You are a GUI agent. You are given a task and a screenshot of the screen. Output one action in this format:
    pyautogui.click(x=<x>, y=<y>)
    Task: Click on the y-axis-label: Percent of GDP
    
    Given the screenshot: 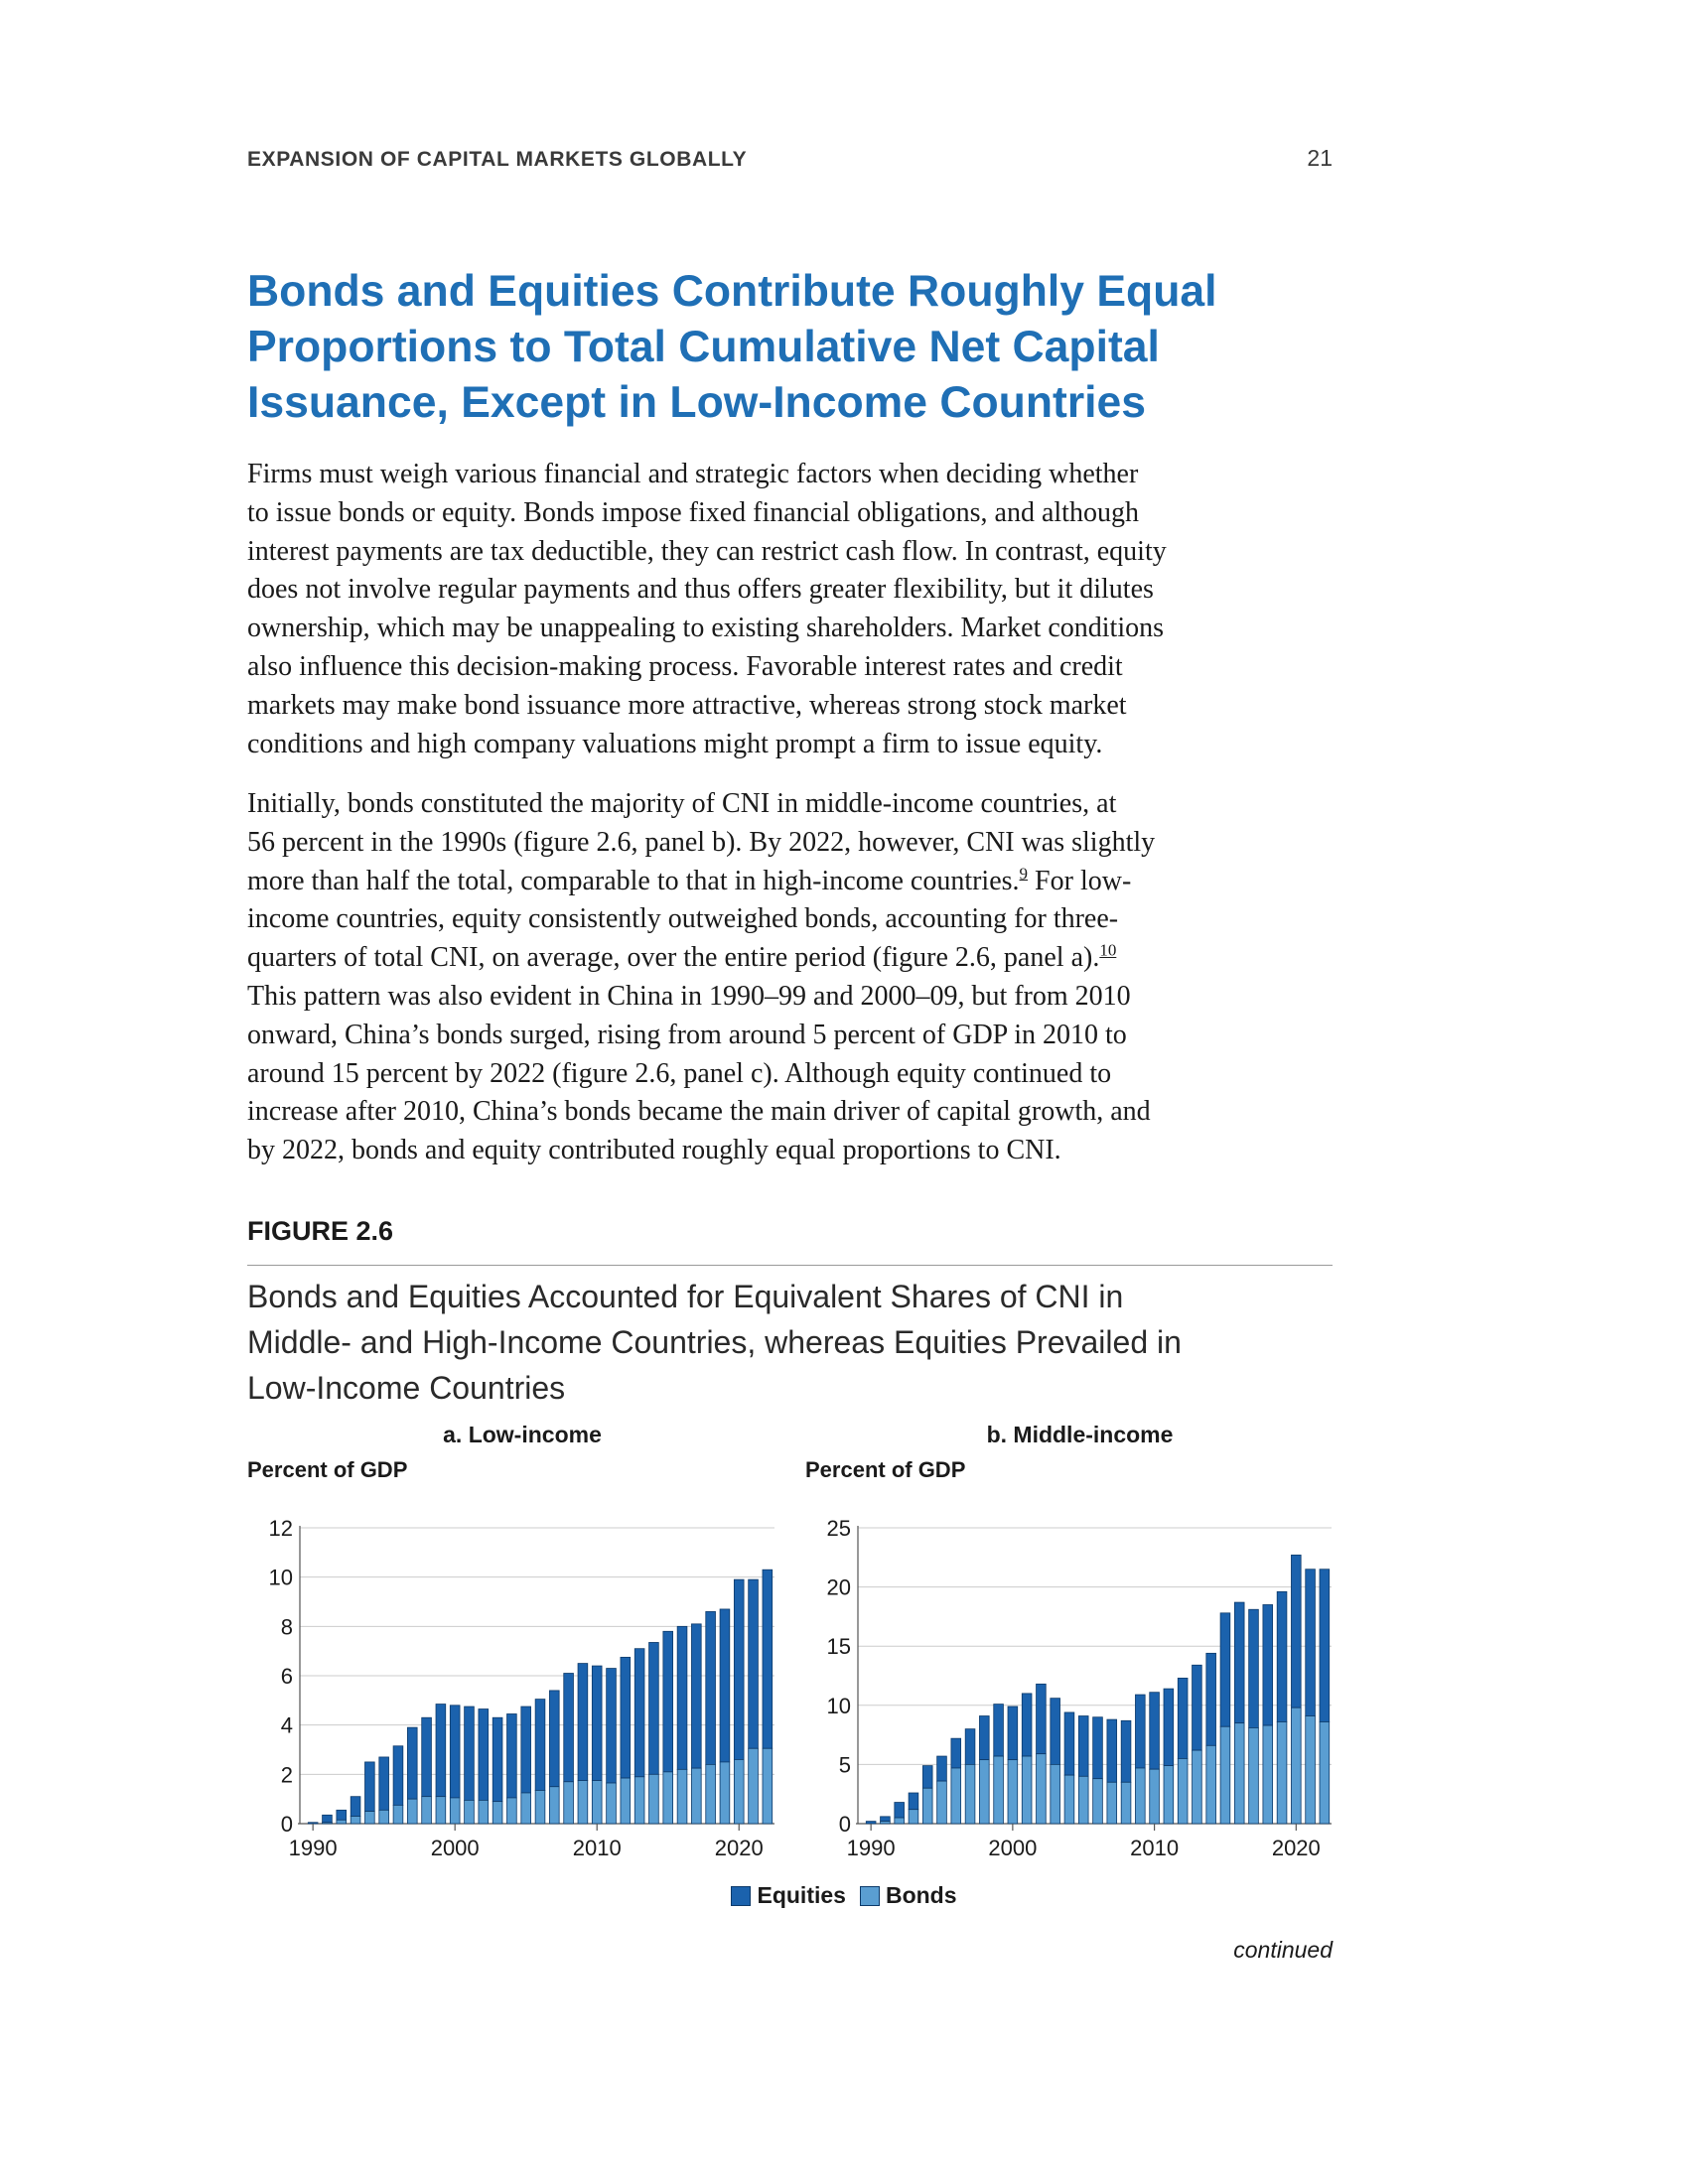 What is the action you would take?
    pyautogui.click(x=885, y=1469)
    